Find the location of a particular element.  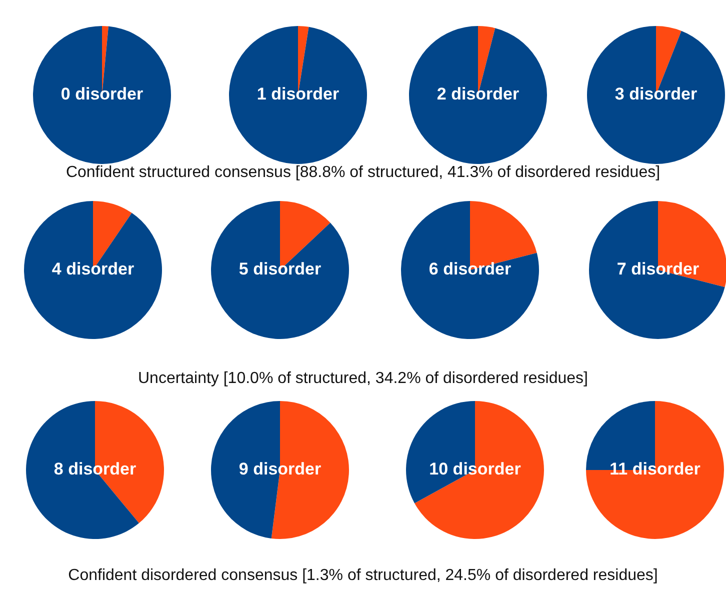

text: 2 disorder is located at coordinates (478, 94).